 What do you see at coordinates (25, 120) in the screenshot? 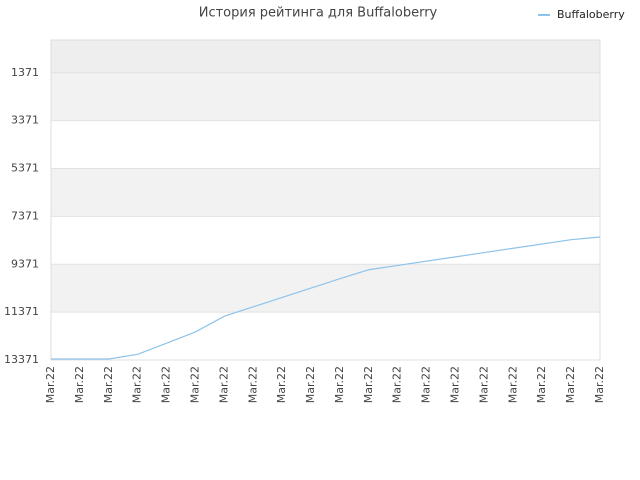
I see `y-tick-label: 3371` at bounding box center [25, 120].